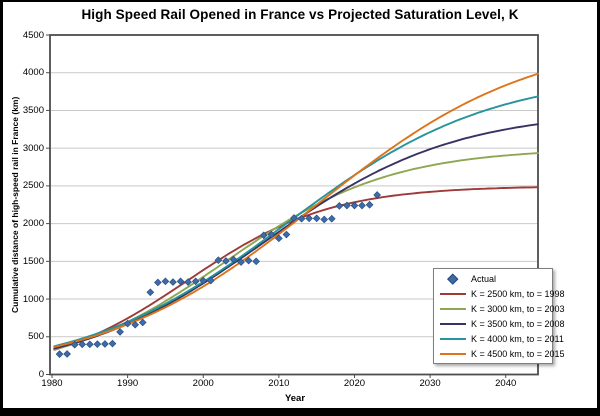 The height and width of the screenshot is (416, 600). What do you see at coordinates (128, 383) in the screenshot?
I see `x-tick-label: 1990` at bounding box center [128, 383].